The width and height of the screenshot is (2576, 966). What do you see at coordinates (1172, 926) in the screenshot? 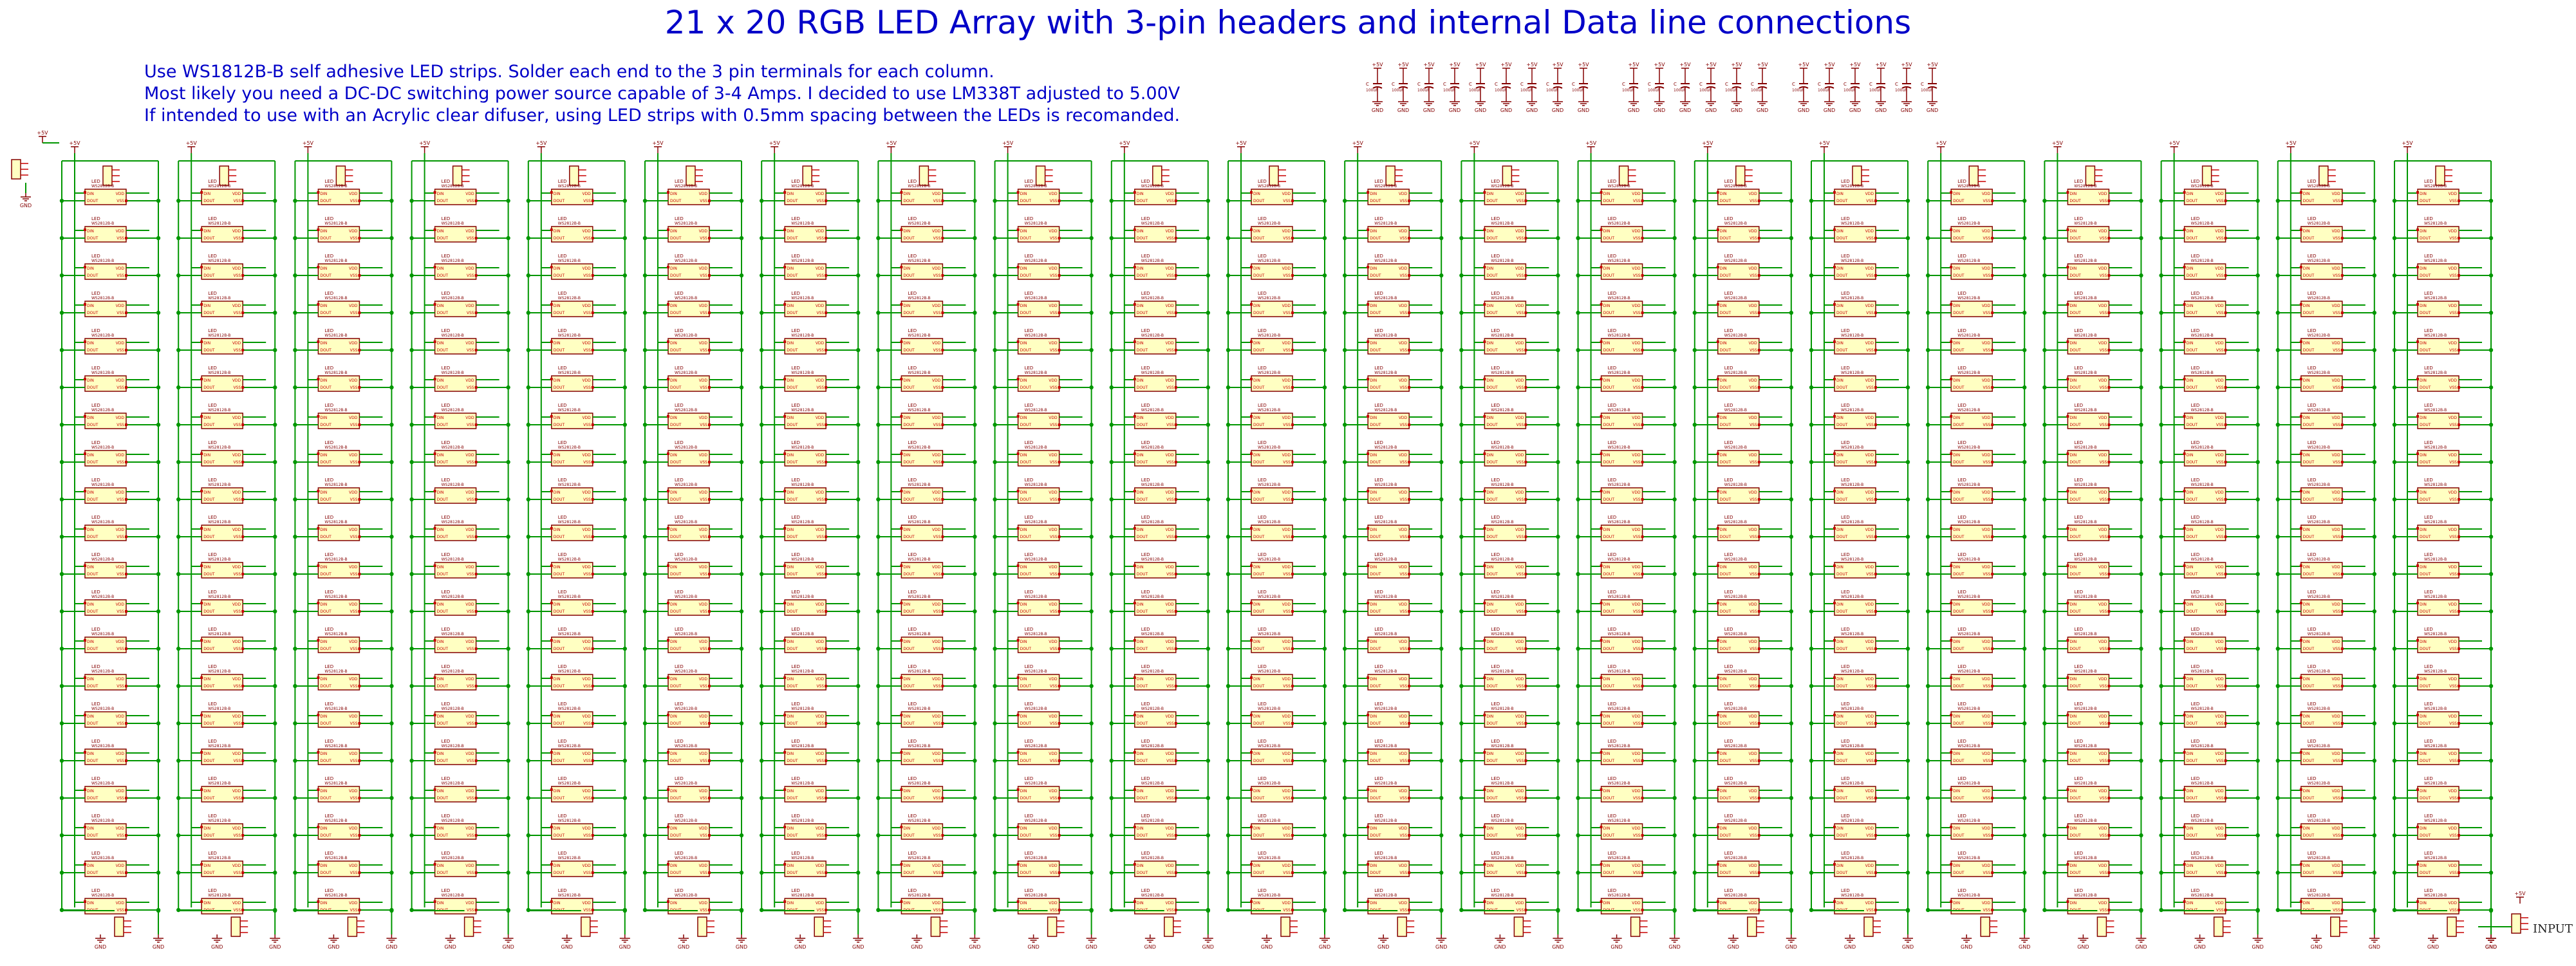
I see `pin-header` at bounding box center [1172, 926].